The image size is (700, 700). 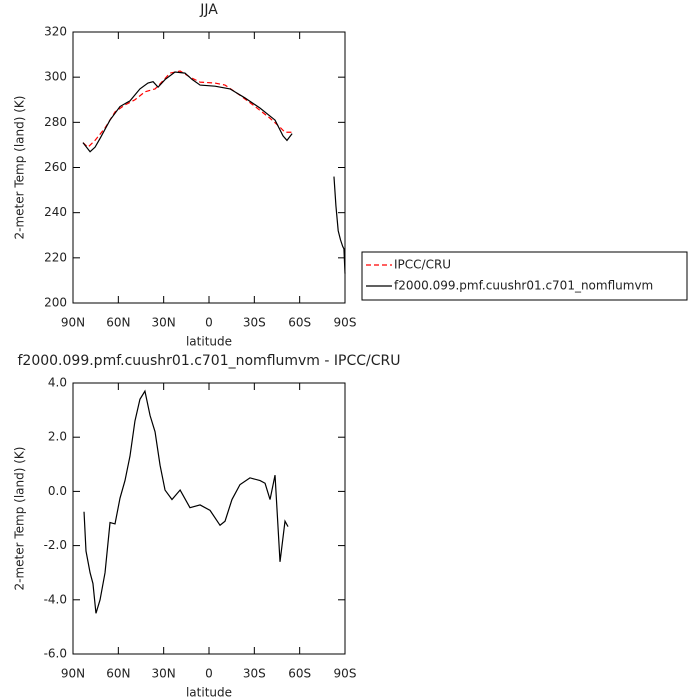 What do you see at coordinates (57, 437) in the screenshot?
I see `y-tick-label: 2.0` at bounding box center [57, 437].